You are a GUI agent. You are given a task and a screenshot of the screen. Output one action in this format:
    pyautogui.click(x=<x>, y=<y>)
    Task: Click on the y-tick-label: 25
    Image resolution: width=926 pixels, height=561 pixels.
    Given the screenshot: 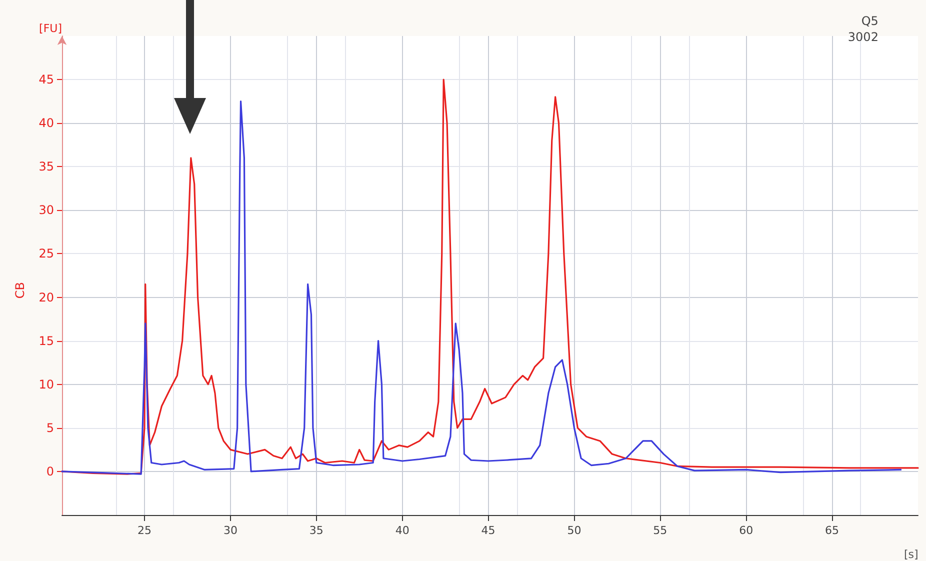 What is the action you would take?
    pyautogui.click(x=46, y=253)
    